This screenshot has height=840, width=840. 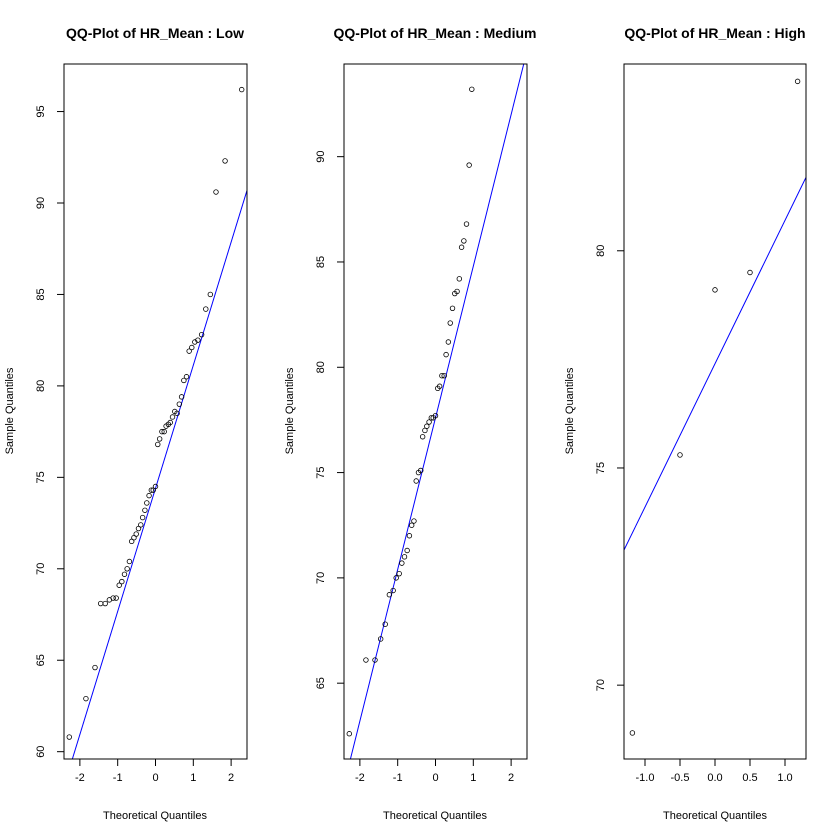 What do you see at coordinates (155, 33) in the screenshot?
I see `panel-title-low: QQ-Plot of HR_Mean : Low` at bounding box center [155, 33].